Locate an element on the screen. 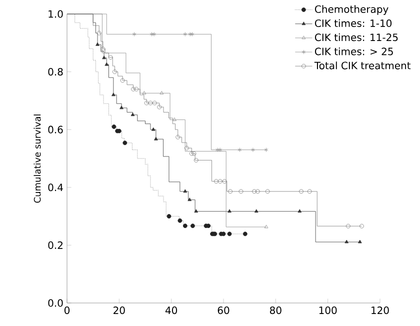 The height and width of the screenshot is (326, 420). x-tick-label: 0 is located at coordinates (67, 310).